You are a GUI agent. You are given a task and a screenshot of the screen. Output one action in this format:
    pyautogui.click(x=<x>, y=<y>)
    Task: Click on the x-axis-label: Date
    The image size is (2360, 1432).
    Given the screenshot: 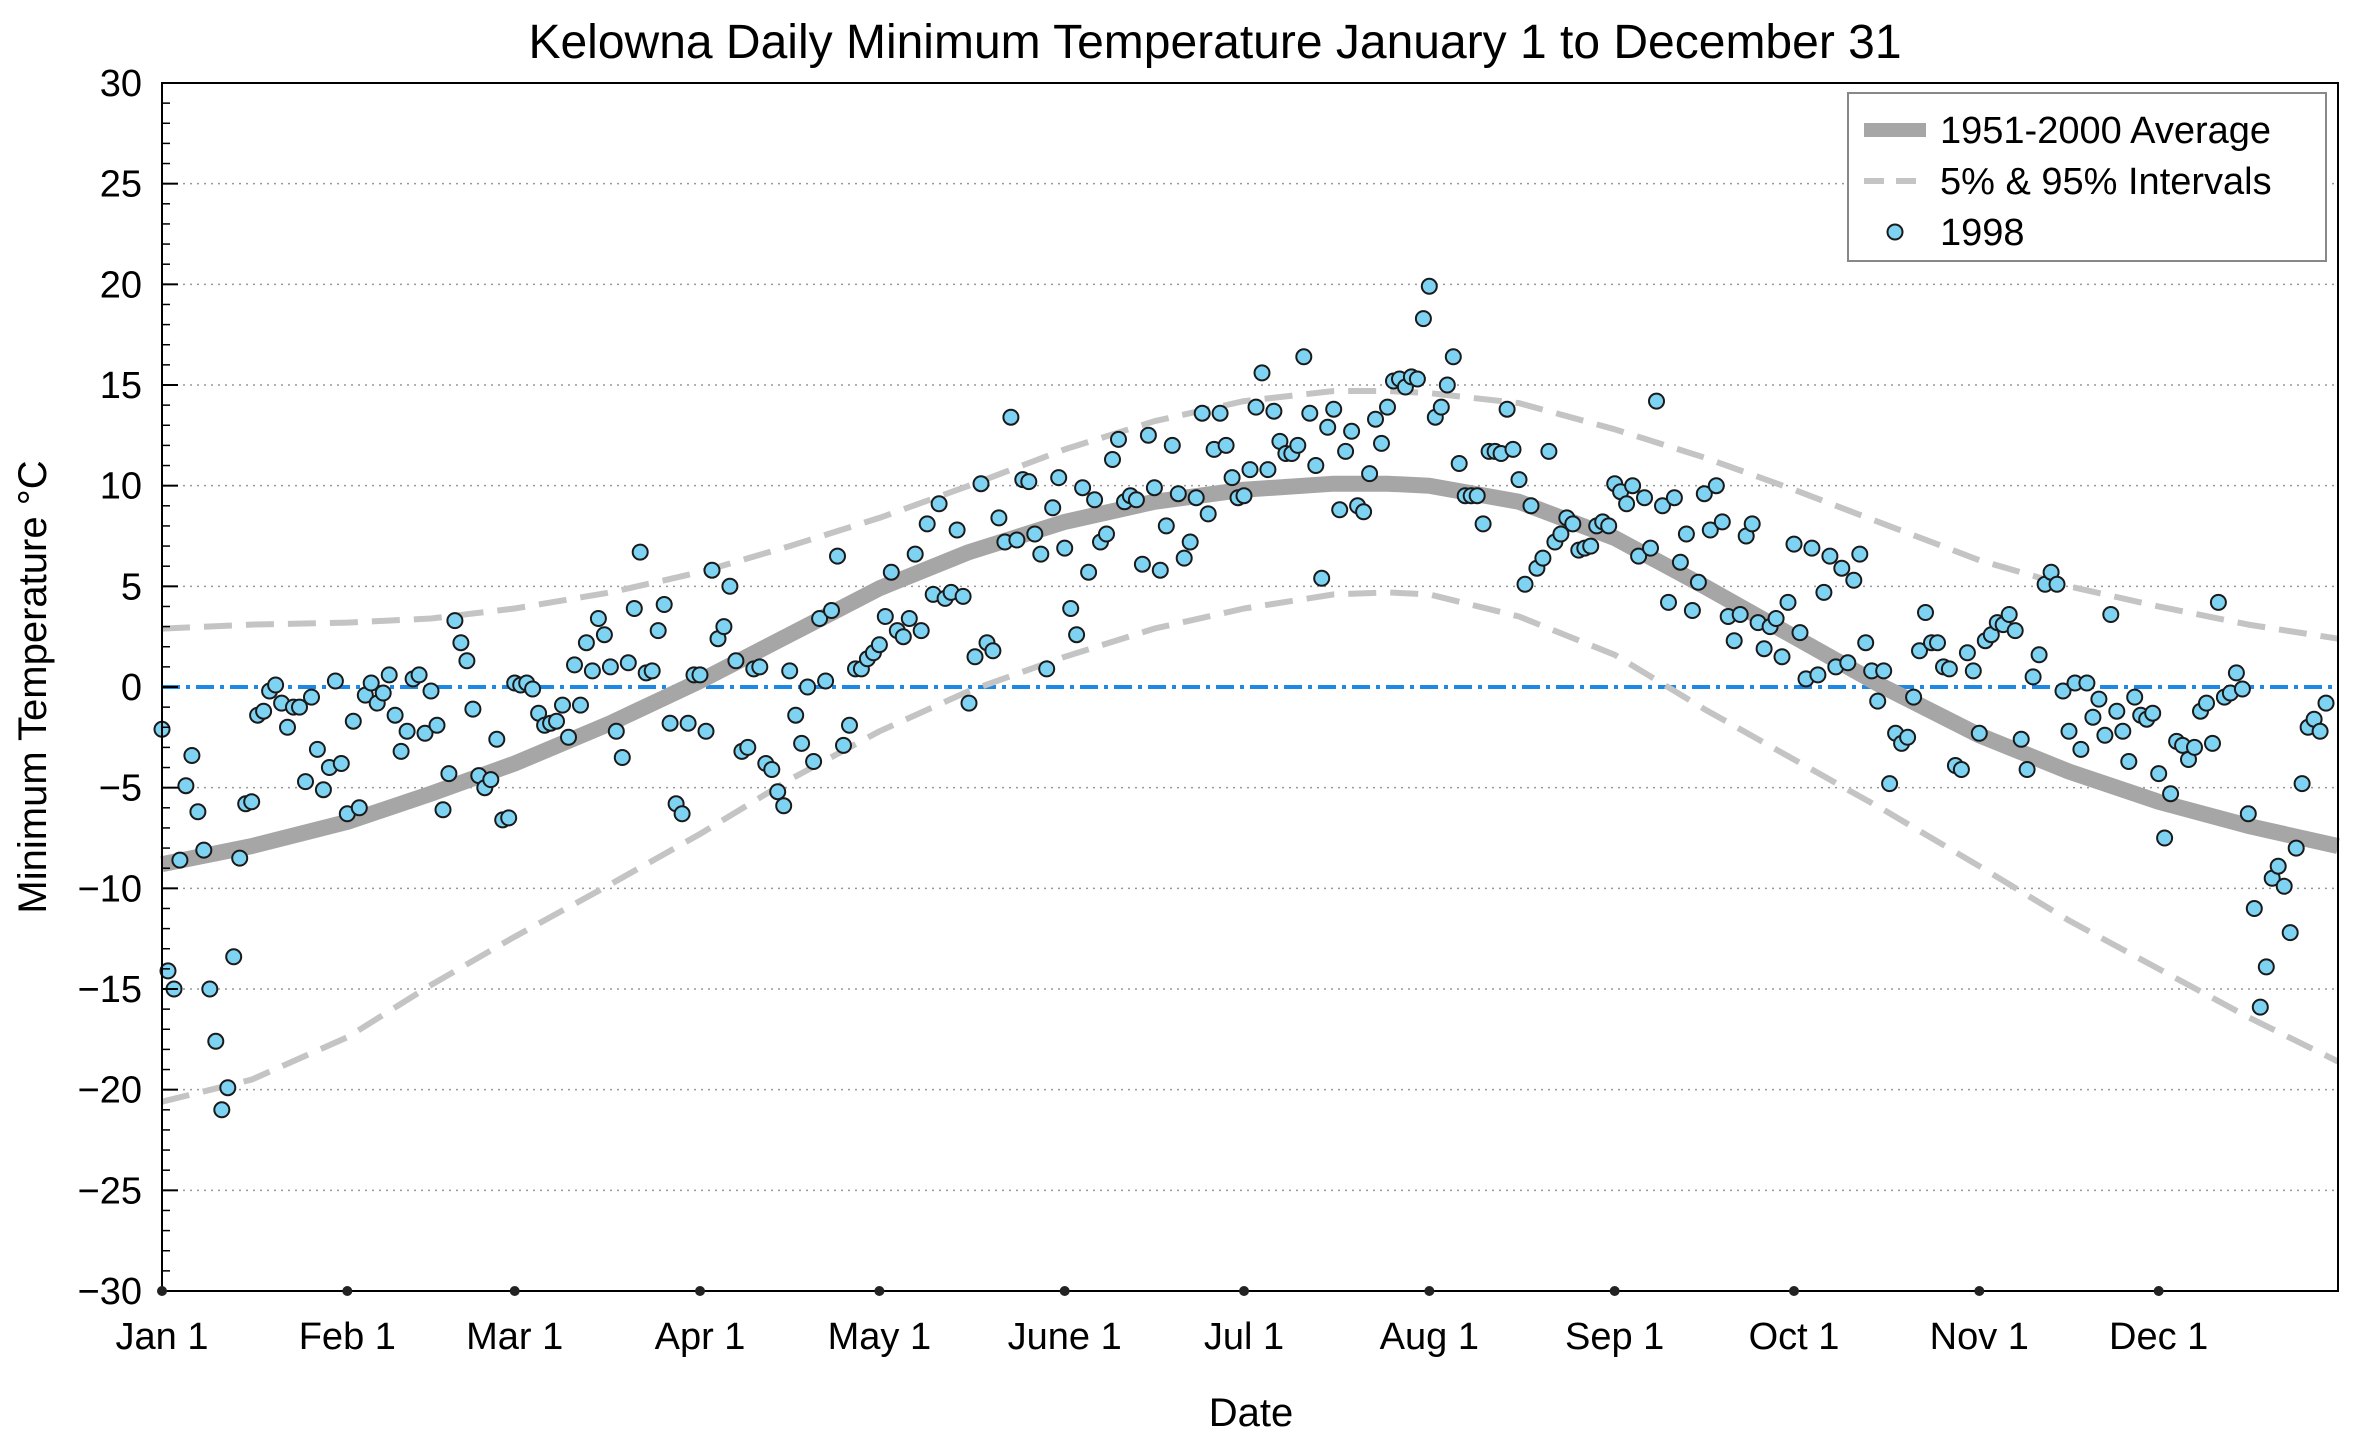 What is the action you would take?
    pyautogui.click(x=1251, y=1411)
    